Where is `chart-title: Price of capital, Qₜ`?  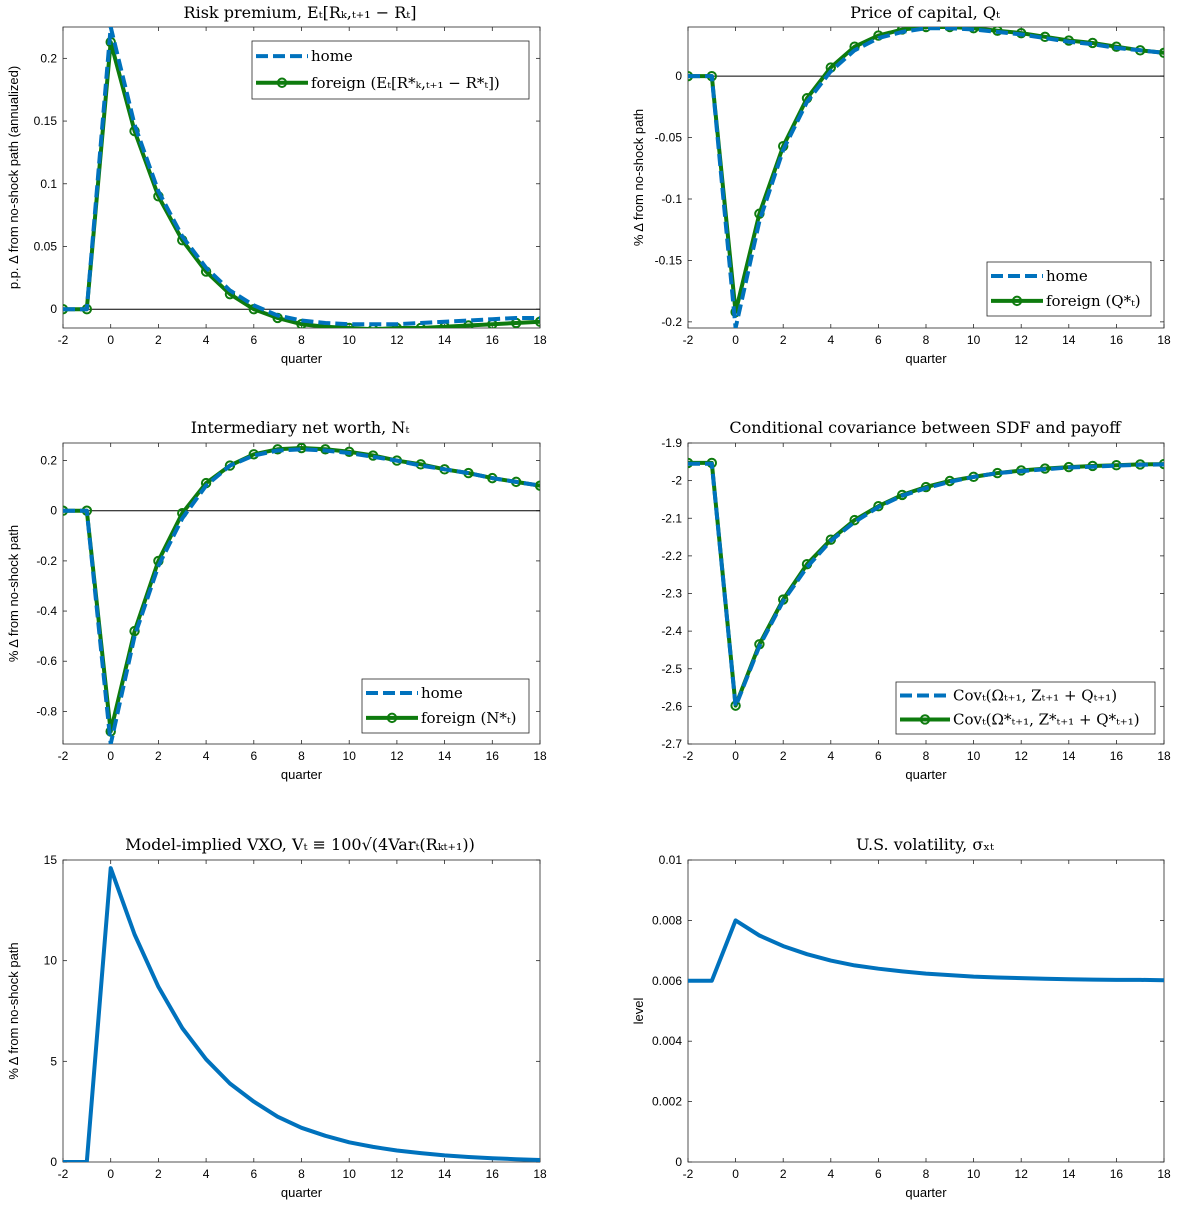 chart-title: Price of capital, Qₜ is located at coordinates (925, 12).